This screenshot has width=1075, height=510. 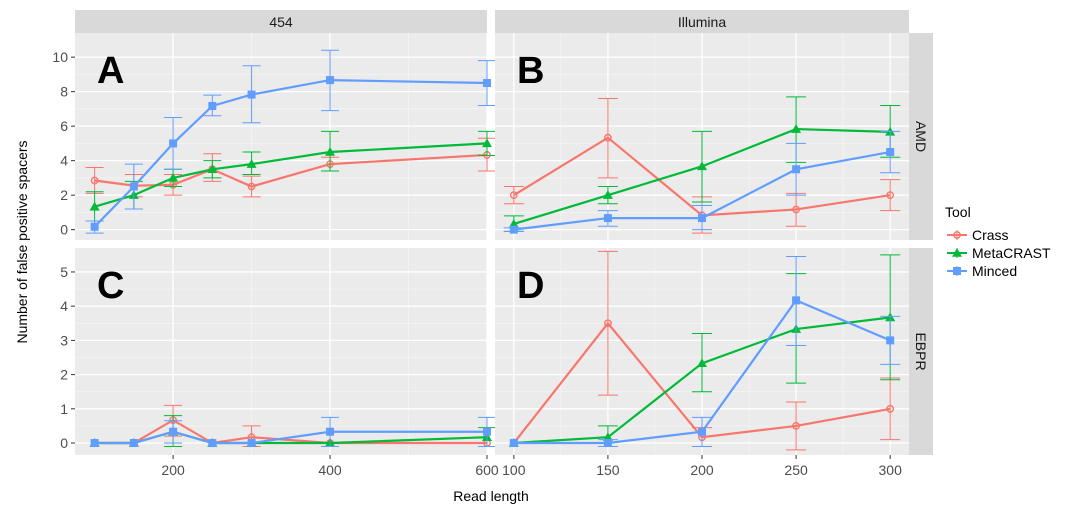 I want to click on column-strip-label: 454, so click(x=281, y=22).